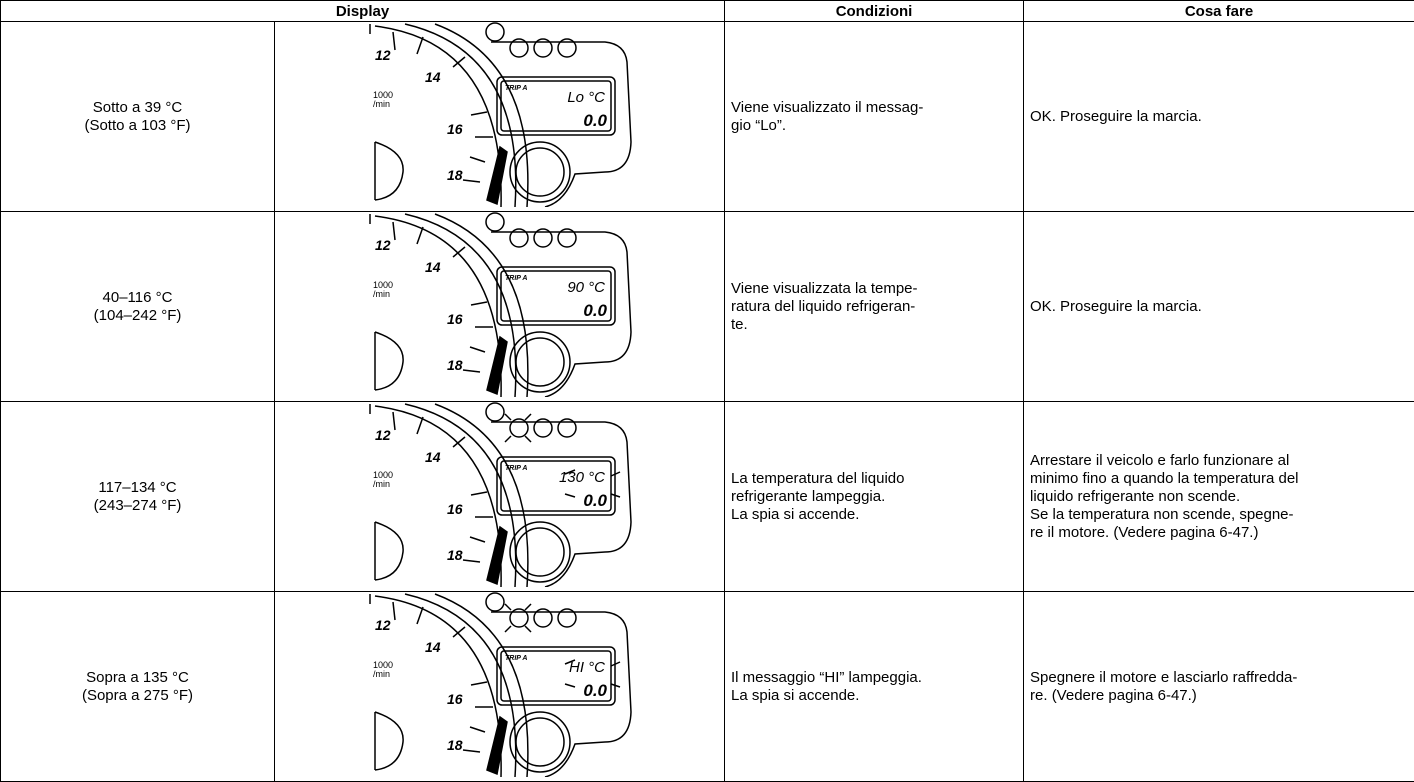 Image resolution: width=1414 pixels, height=782 pixels. Describe the element at coordinates (137, 298) in the screenshot. I see `text-line: 40–116 °C` at that location.